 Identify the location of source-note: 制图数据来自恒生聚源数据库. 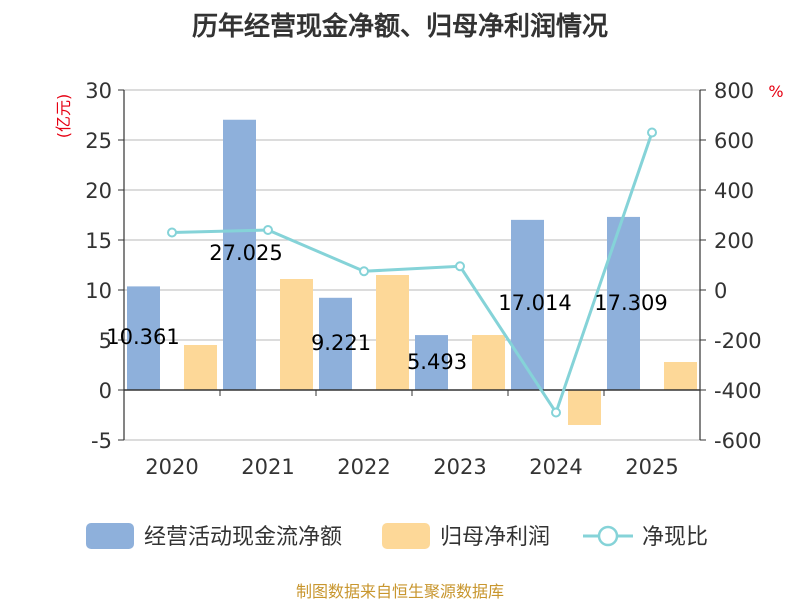
(399, 591).